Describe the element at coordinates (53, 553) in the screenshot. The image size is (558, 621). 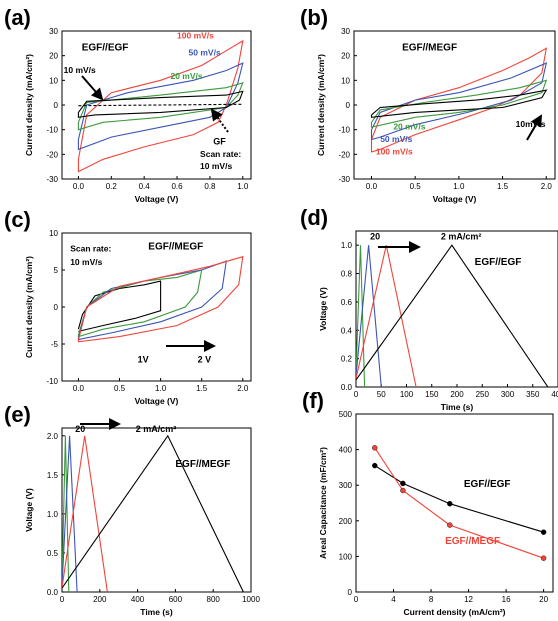
I see `y-tick-label: 0.5` at that location.